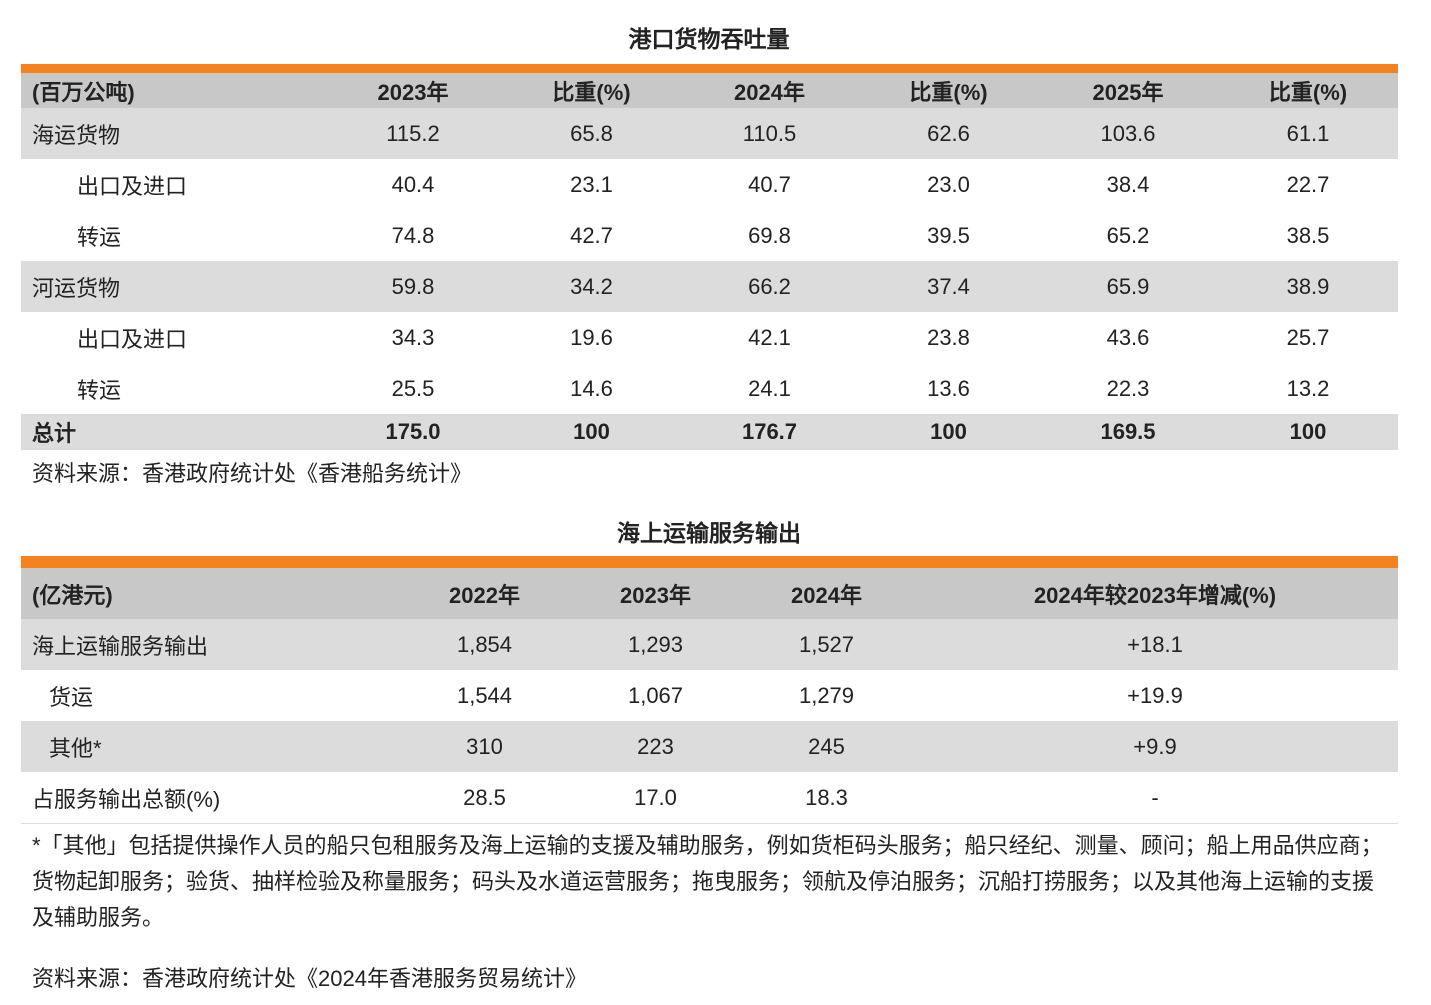 The image size is (1431, 1005). Describe the element at coordinates (1308, 133) in the screenshot. I see `cell: 61.1` at that location.